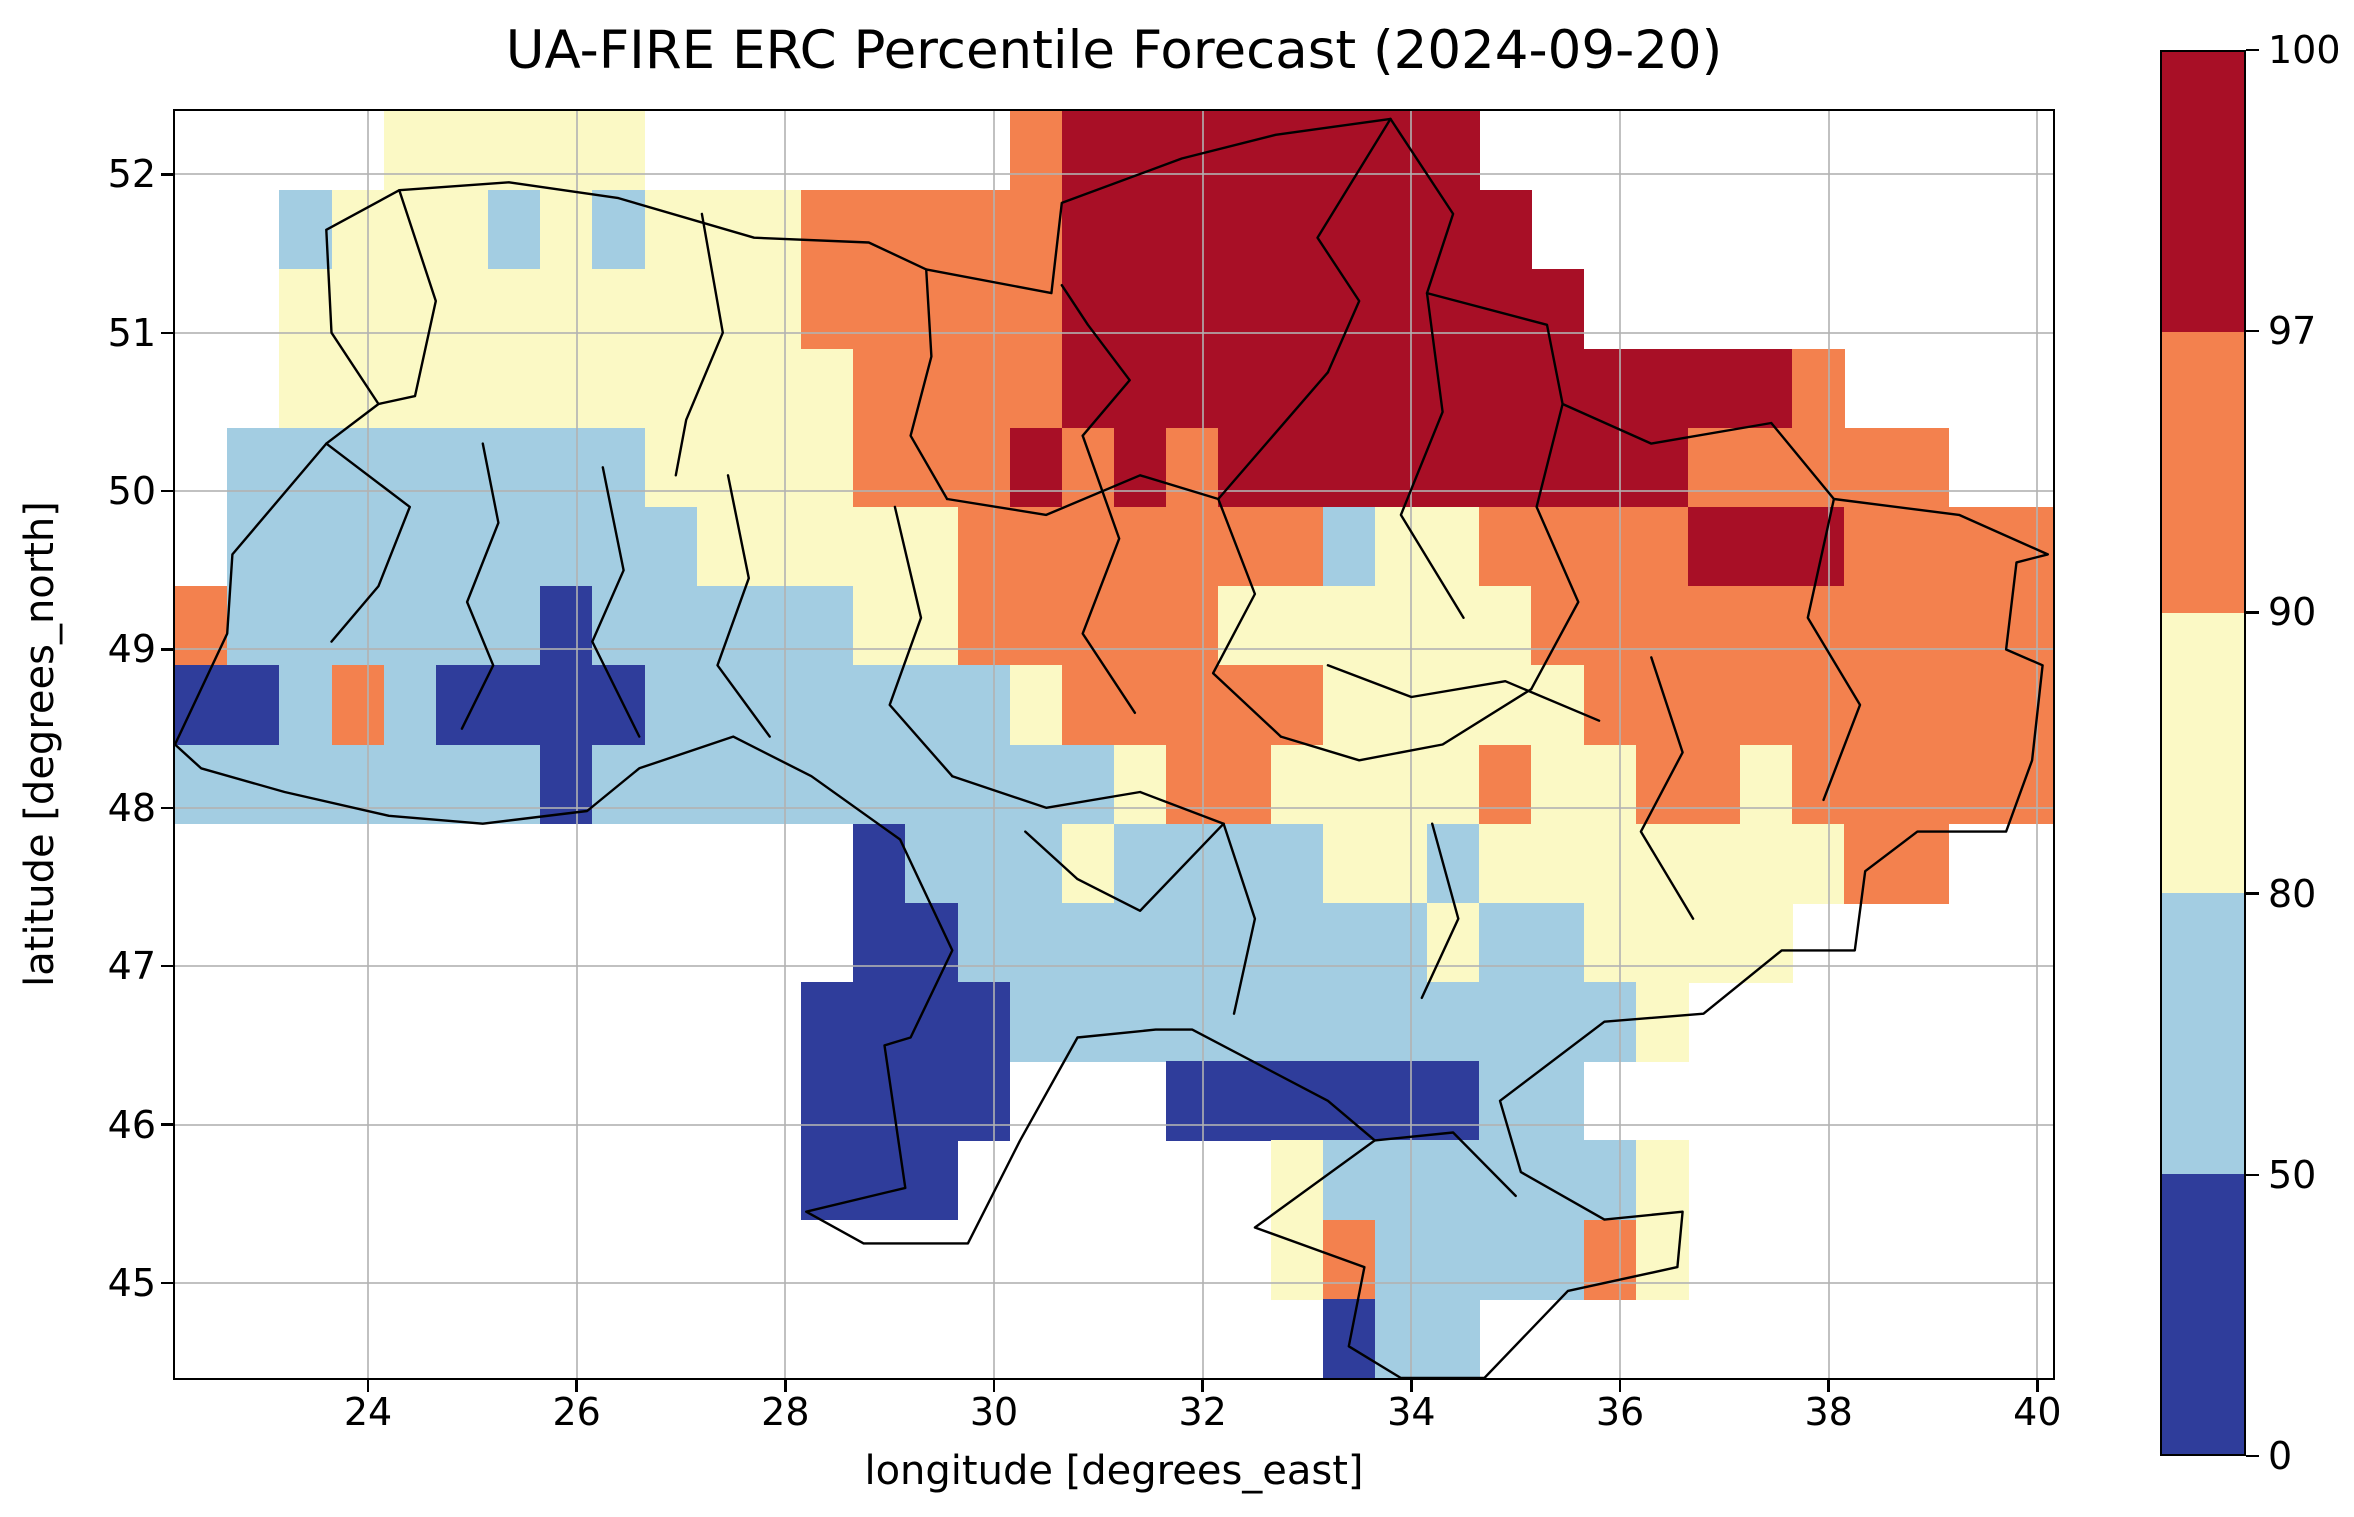 This screenshot has width=2354, height=1517. I want to click on y-tick-label: 52, so click(131, 174).